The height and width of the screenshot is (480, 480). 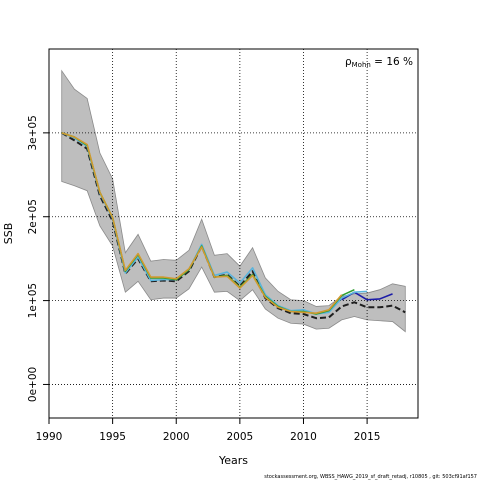 I want to click on x-axis-label: Years, so click(x=233, y=460).